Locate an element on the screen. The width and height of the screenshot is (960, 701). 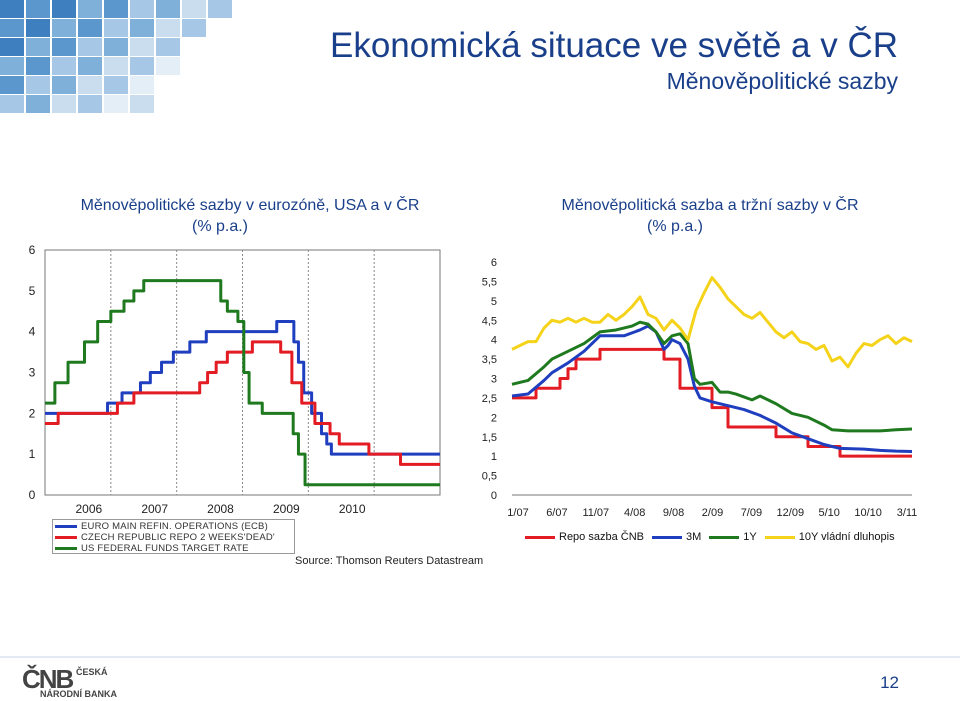
left-chart-y-tick: 5 is located at coordinates (32, 291).